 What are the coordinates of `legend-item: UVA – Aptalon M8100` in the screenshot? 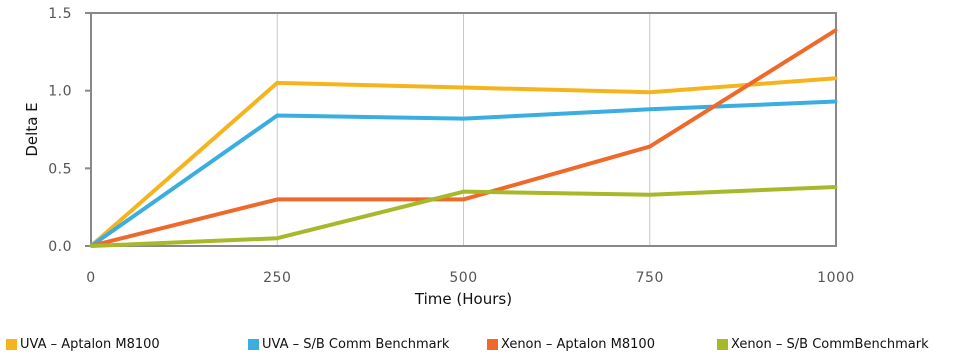 It's located at (83, 344).